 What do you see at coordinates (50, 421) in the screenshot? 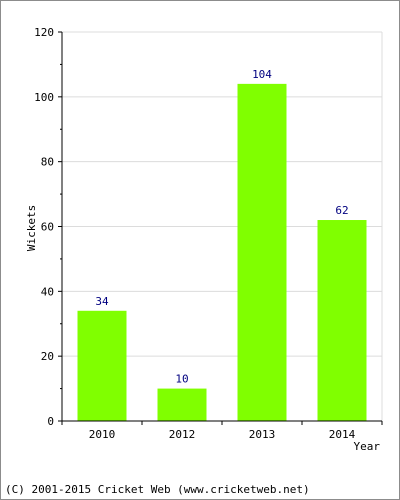
I see `y-tick-label: 0` at bounding box center [50, 421].